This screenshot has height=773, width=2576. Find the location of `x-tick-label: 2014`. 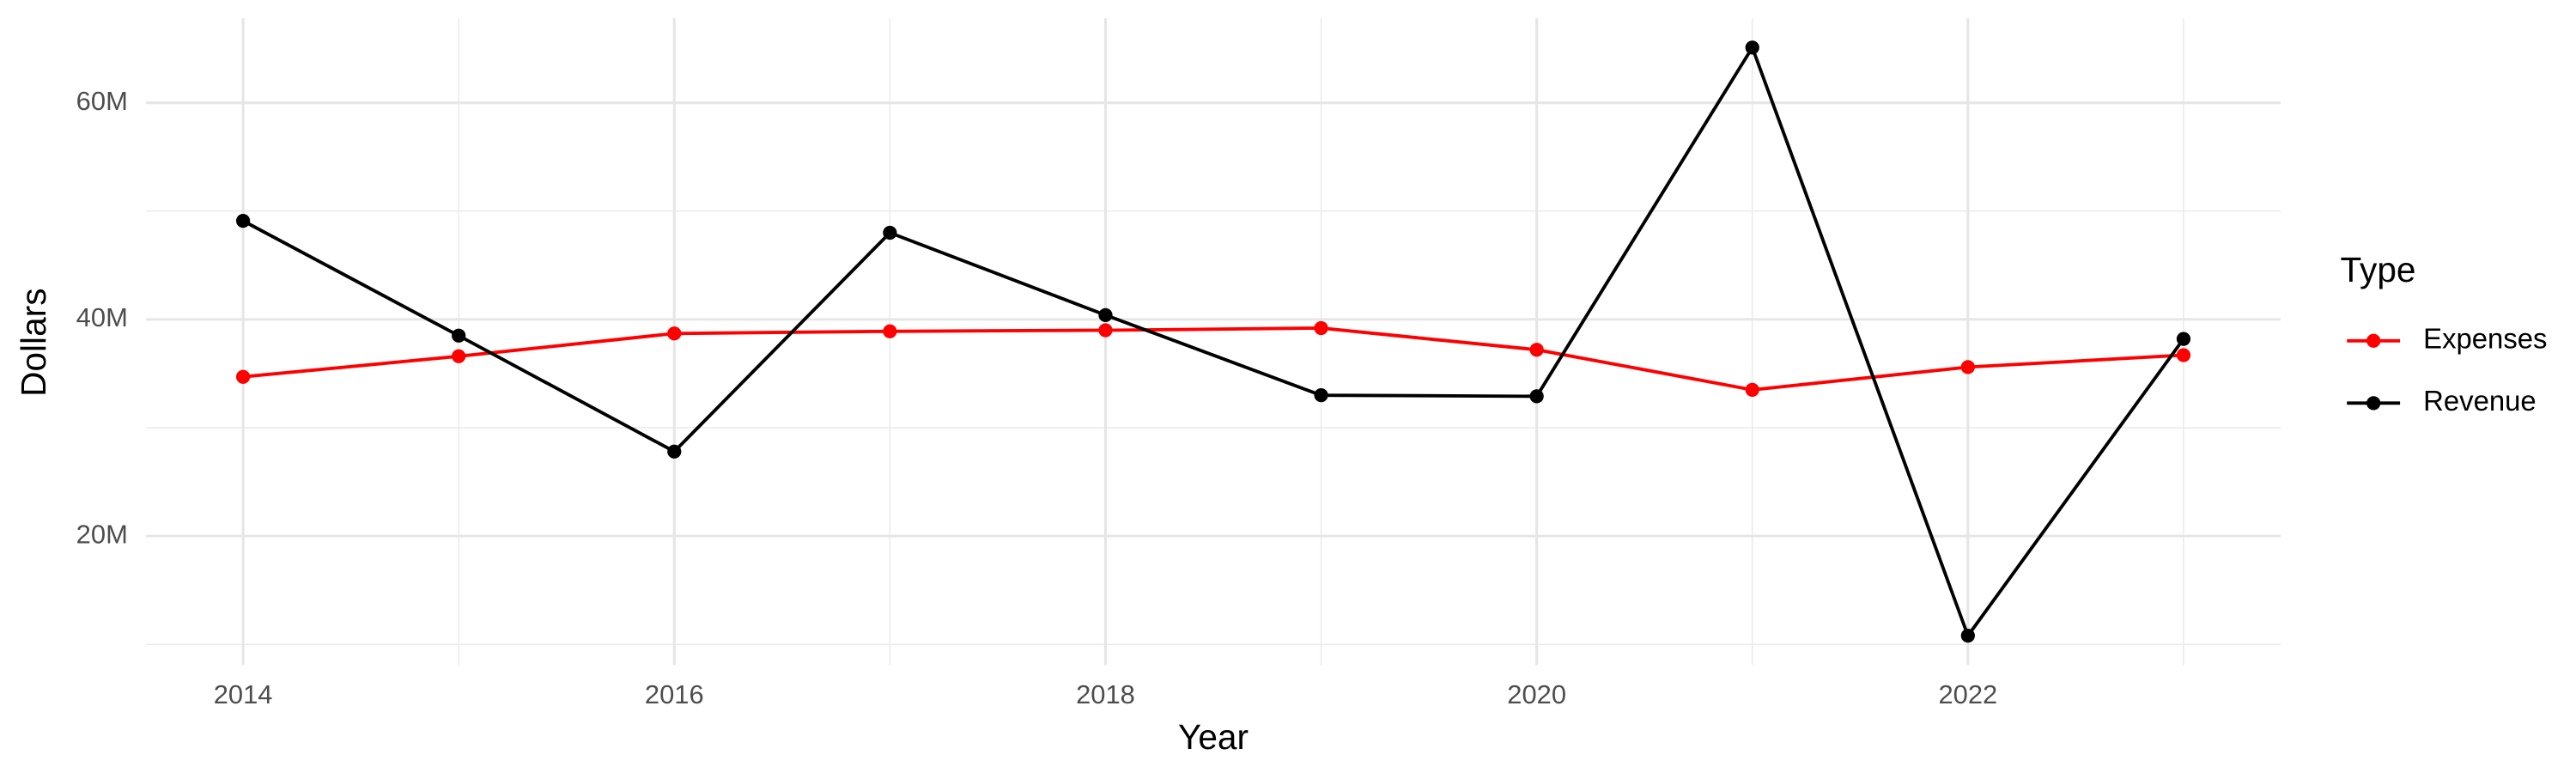

x-tick-label: 2014 is located at coordinates (243, 694).